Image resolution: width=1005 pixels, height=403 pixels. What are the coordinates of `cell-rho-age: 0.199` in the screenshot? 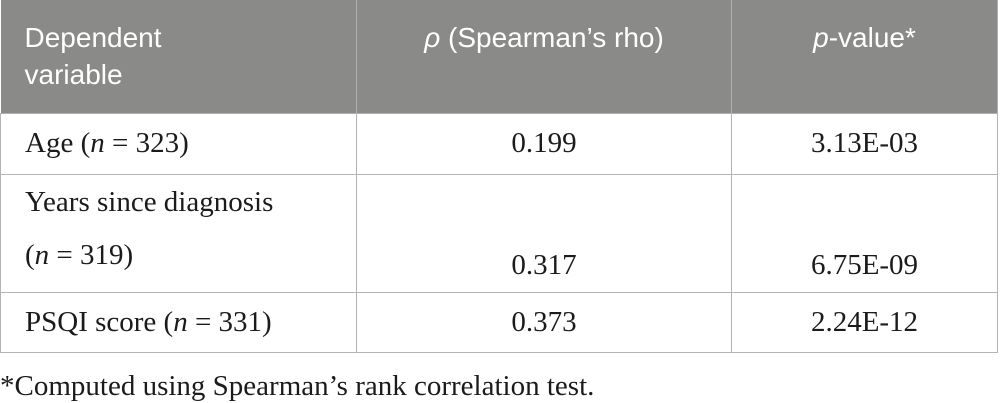 It's located at (544, 143).